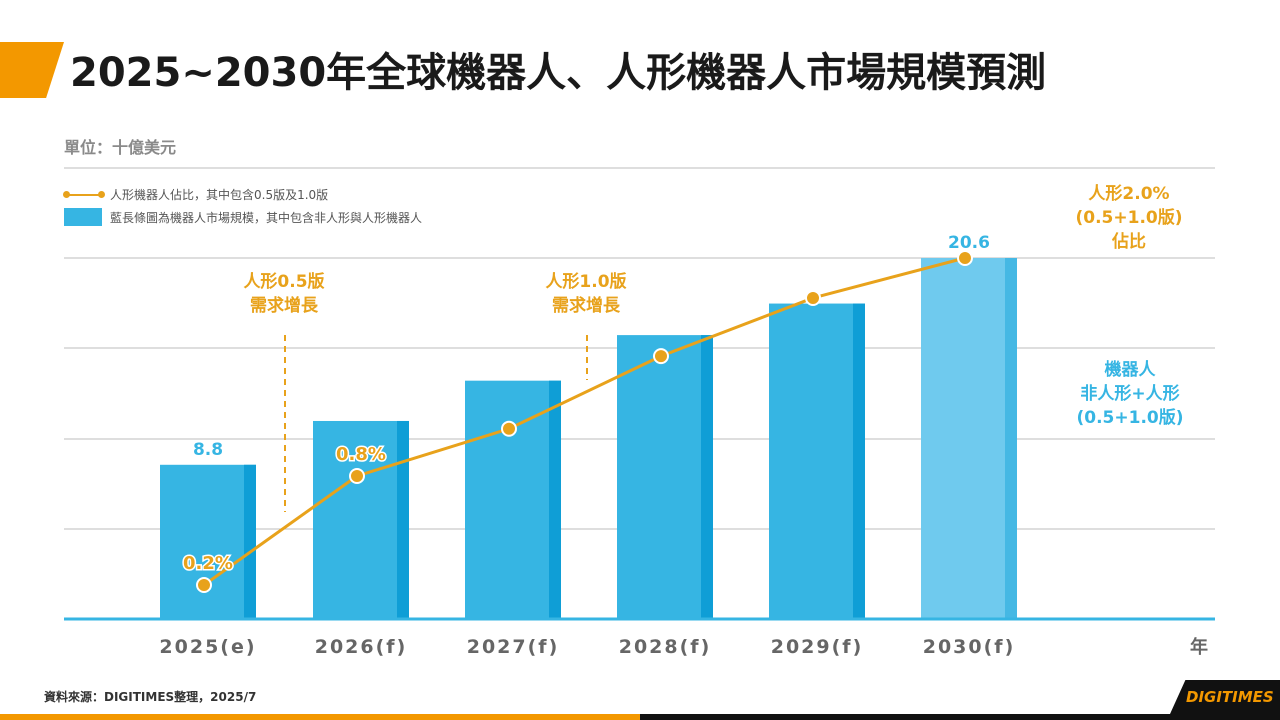 The width and height of the screenshot is (1280, 720). Describe the element at coordinates (284, 282) in the screenshot. I see `annotation-v05-line1: 人形0.5版` at that location.